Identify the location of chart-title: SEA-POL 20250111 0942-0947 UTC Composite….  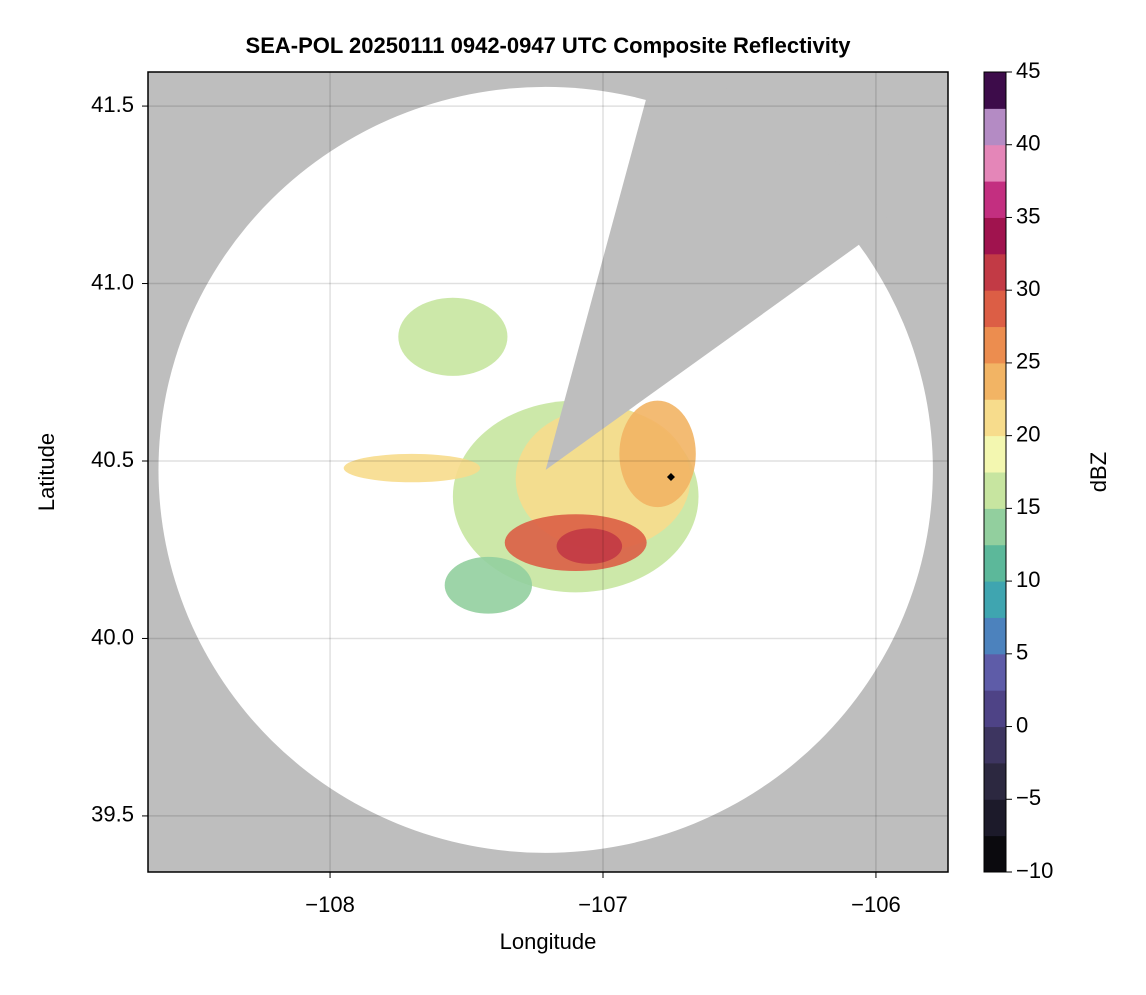
(549, 45).